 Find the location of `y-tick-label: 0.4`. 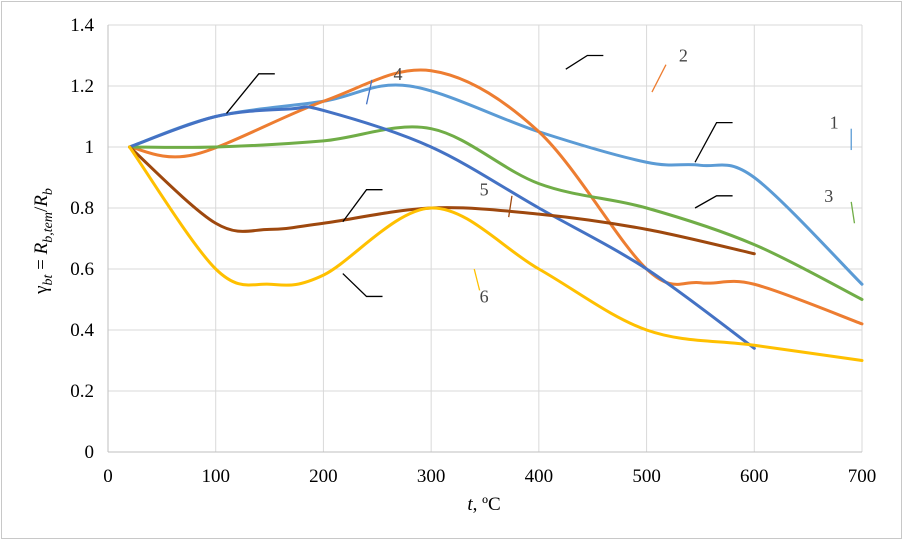

y-tick-label: 0.4 is located at coordinates (82, 330).